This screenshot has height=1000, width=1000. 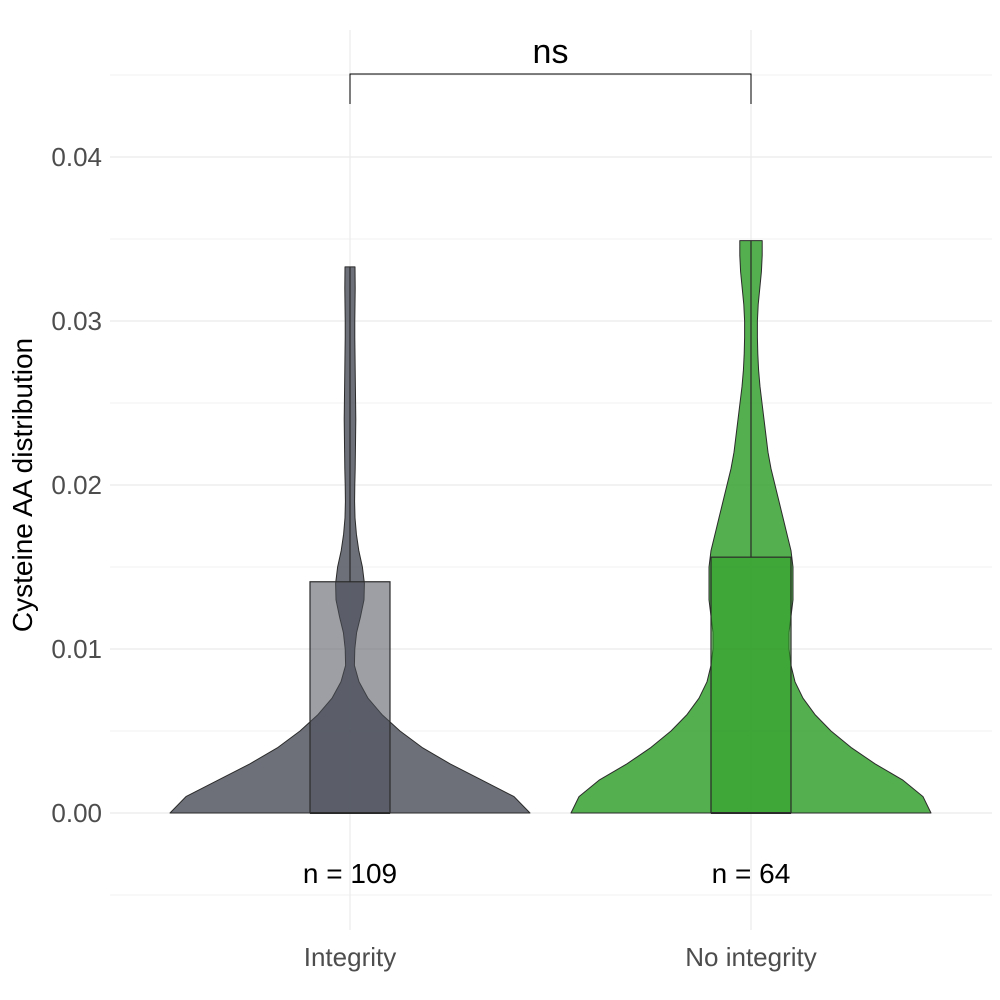 What do you see at coordinates (76, 649) in the screenshot?
I see `y-tick-label: 0.01` at bounding box center [76, 649].